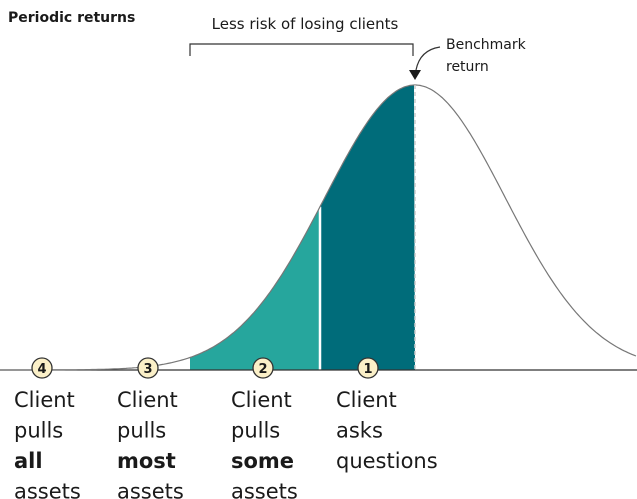 Image resolution: width=637 pixels, height=499 pixels. What do you see at coordinates (486, 45) in the screenshot?
I see `benchmark-label: Benchmark` at bounding box center [486, 45].